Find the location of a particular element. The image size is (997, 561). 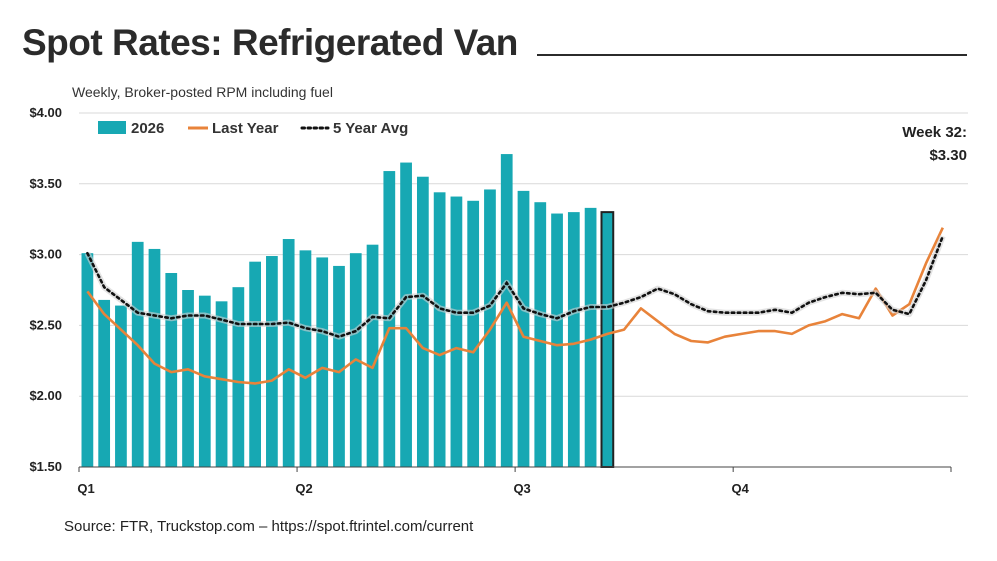

y-tick-label: $4.00 is located at coordinates (45, 112).